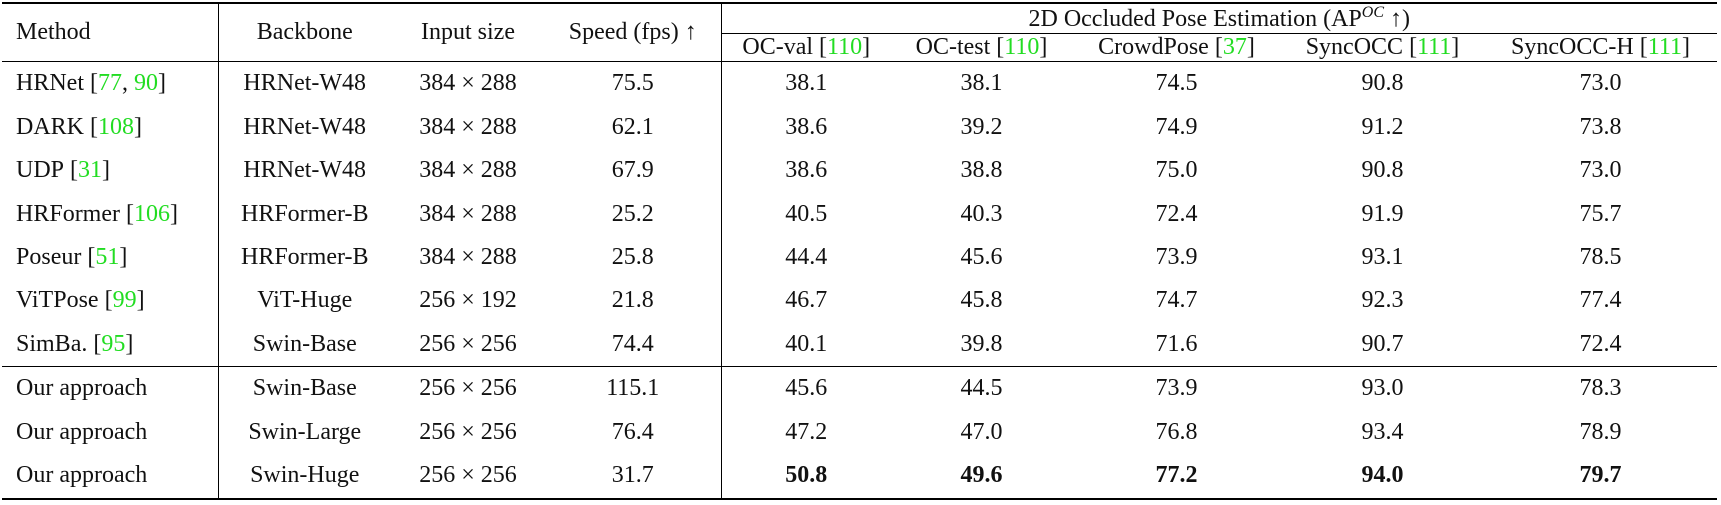  Describe the element at coordinates (633, 214) in the screenshot. I see `speed-cell: 25.2` at that location.